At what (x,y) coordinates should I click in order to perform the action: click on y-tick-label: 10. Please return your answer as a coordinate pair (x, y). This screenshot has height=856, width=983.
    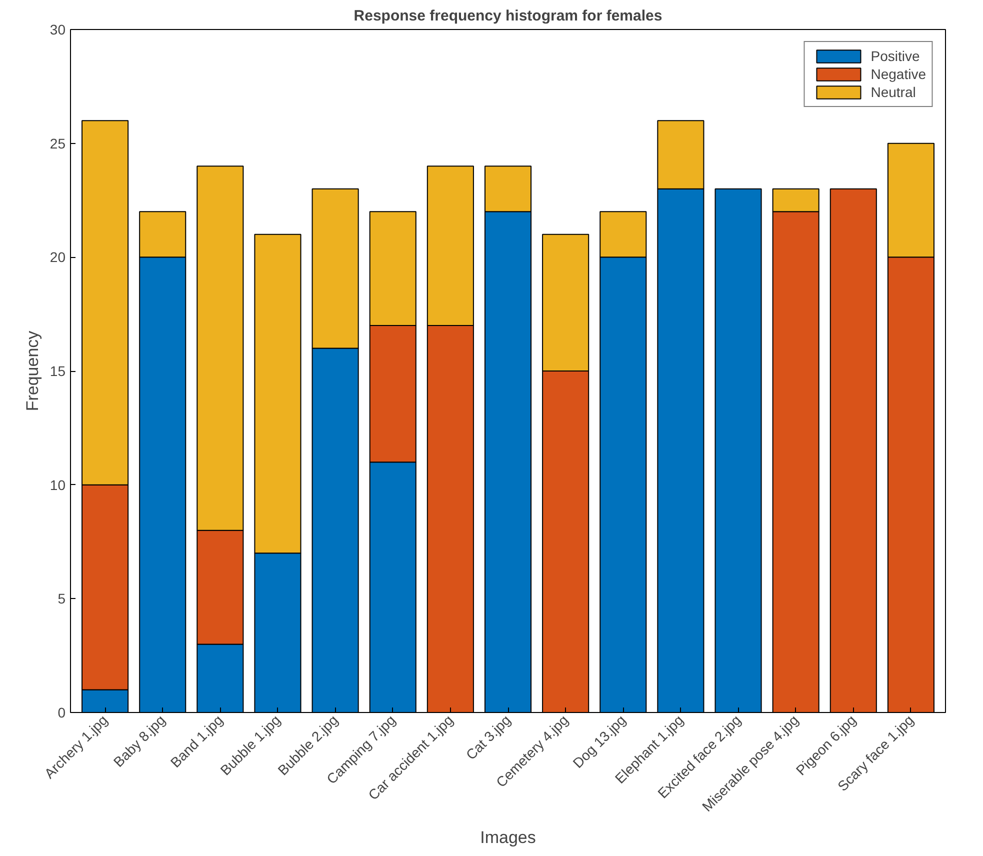
    Looking at the image, I should click on (58, 484).